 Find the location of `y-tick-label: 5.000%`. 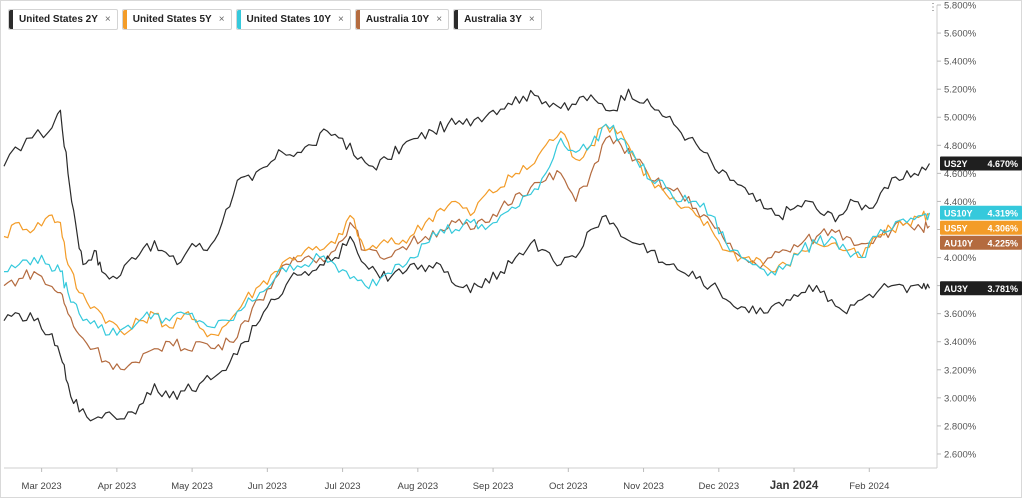

y-tick-label: 5.000% is located at coordinates (960, 118).